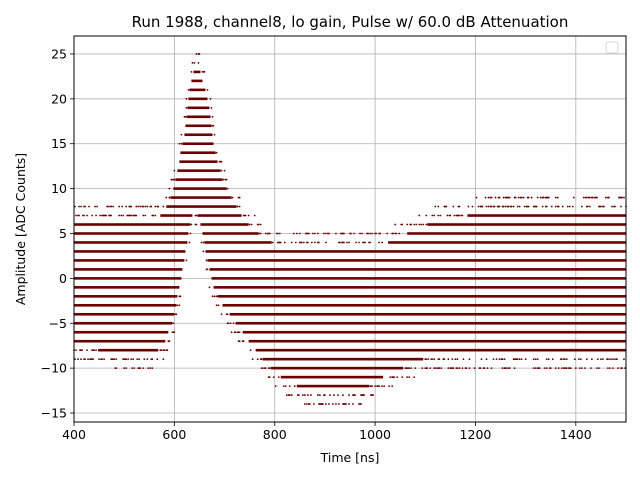  I want to click on y-tick-label: 25, so click(59, 53).